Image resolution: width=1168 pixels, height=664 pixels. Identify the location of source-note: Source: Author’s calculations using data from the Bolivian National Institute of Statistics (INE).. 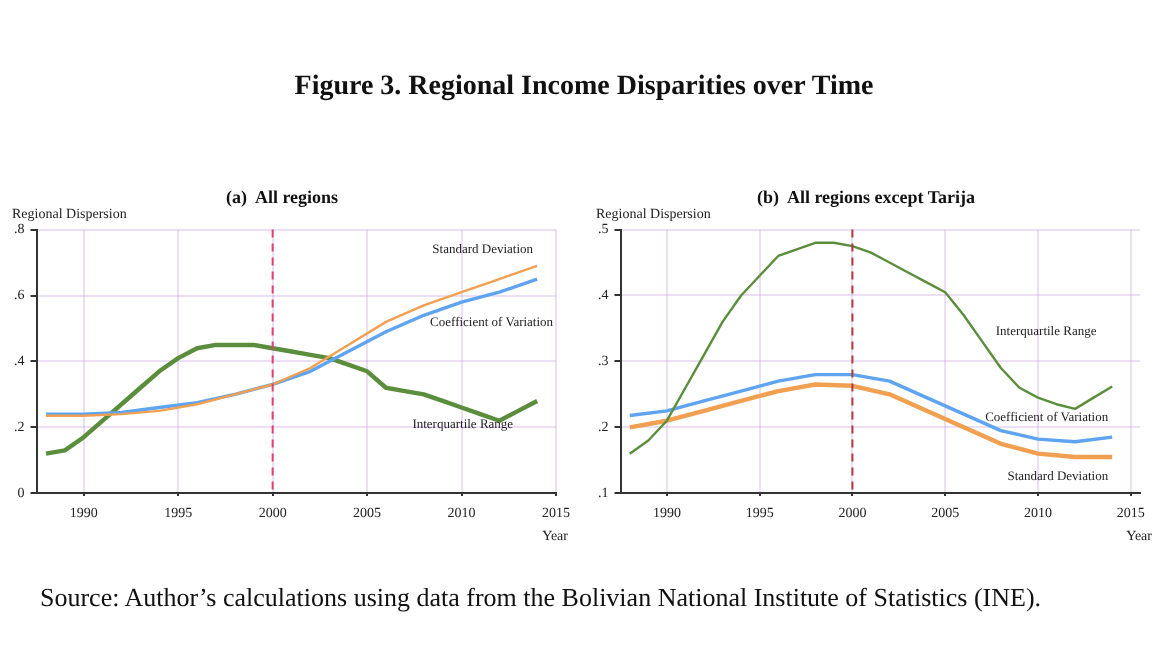
(542, 597).